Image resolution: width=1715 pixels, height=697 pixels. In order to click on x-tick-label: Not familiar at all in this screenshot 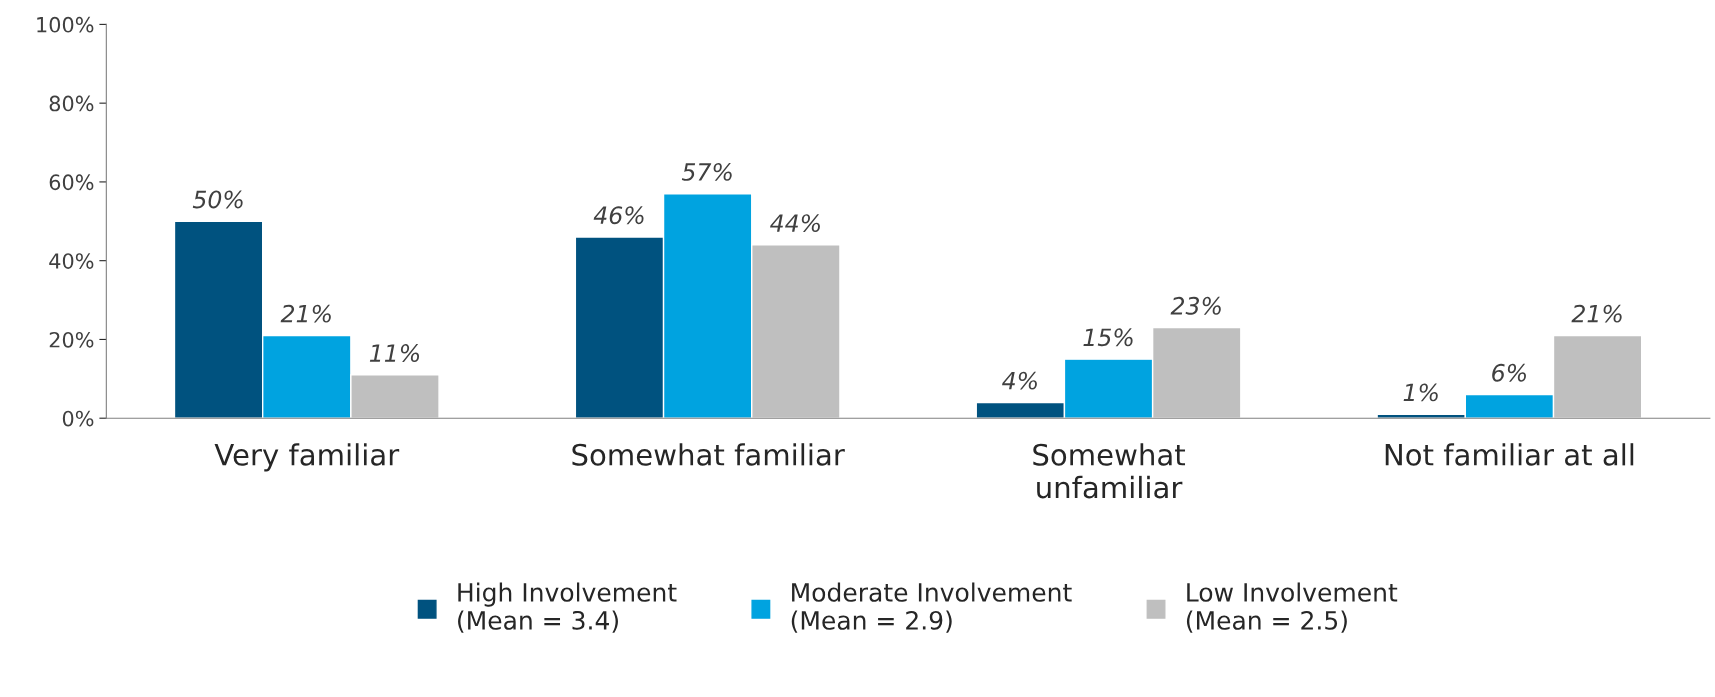, I will do `click(1509, 454)`.